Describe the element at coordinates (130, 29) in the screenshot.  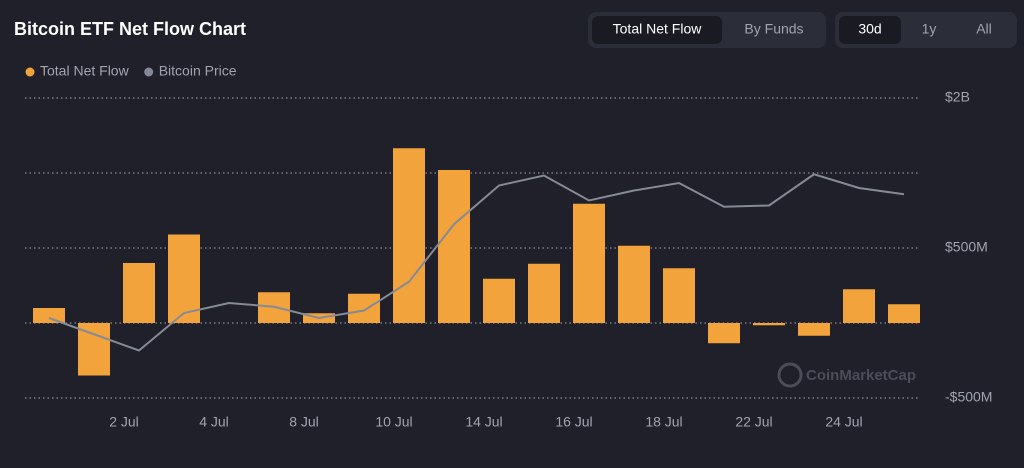
I see `chart-title: Bitcoin ETF Net Flow Chart` at that location.